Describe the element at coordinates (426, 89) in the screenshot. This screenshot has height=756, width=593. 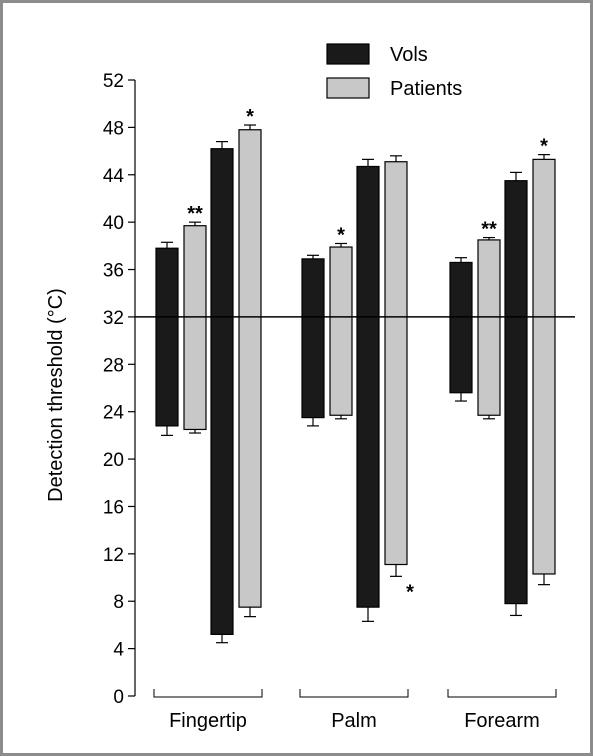
I see `legend-label: Patients` at that location.